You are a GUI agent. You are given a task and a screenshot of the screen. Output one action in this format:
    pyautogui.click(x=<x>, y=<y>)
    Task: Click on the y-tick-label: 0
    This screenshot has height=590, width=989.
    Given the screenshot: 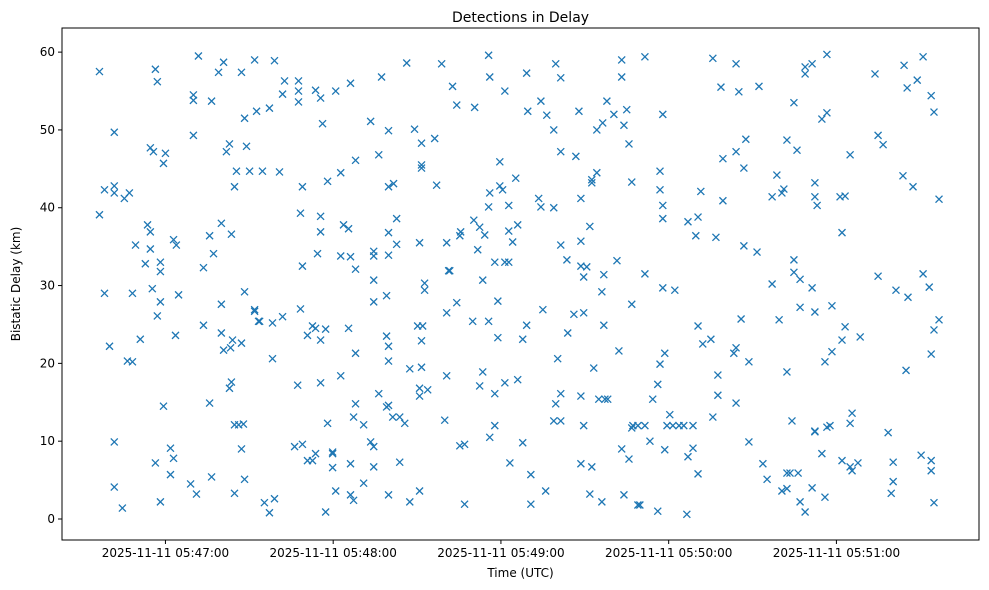 What is the action you would take?
    pyautogui.click(x=51, y=519)
    